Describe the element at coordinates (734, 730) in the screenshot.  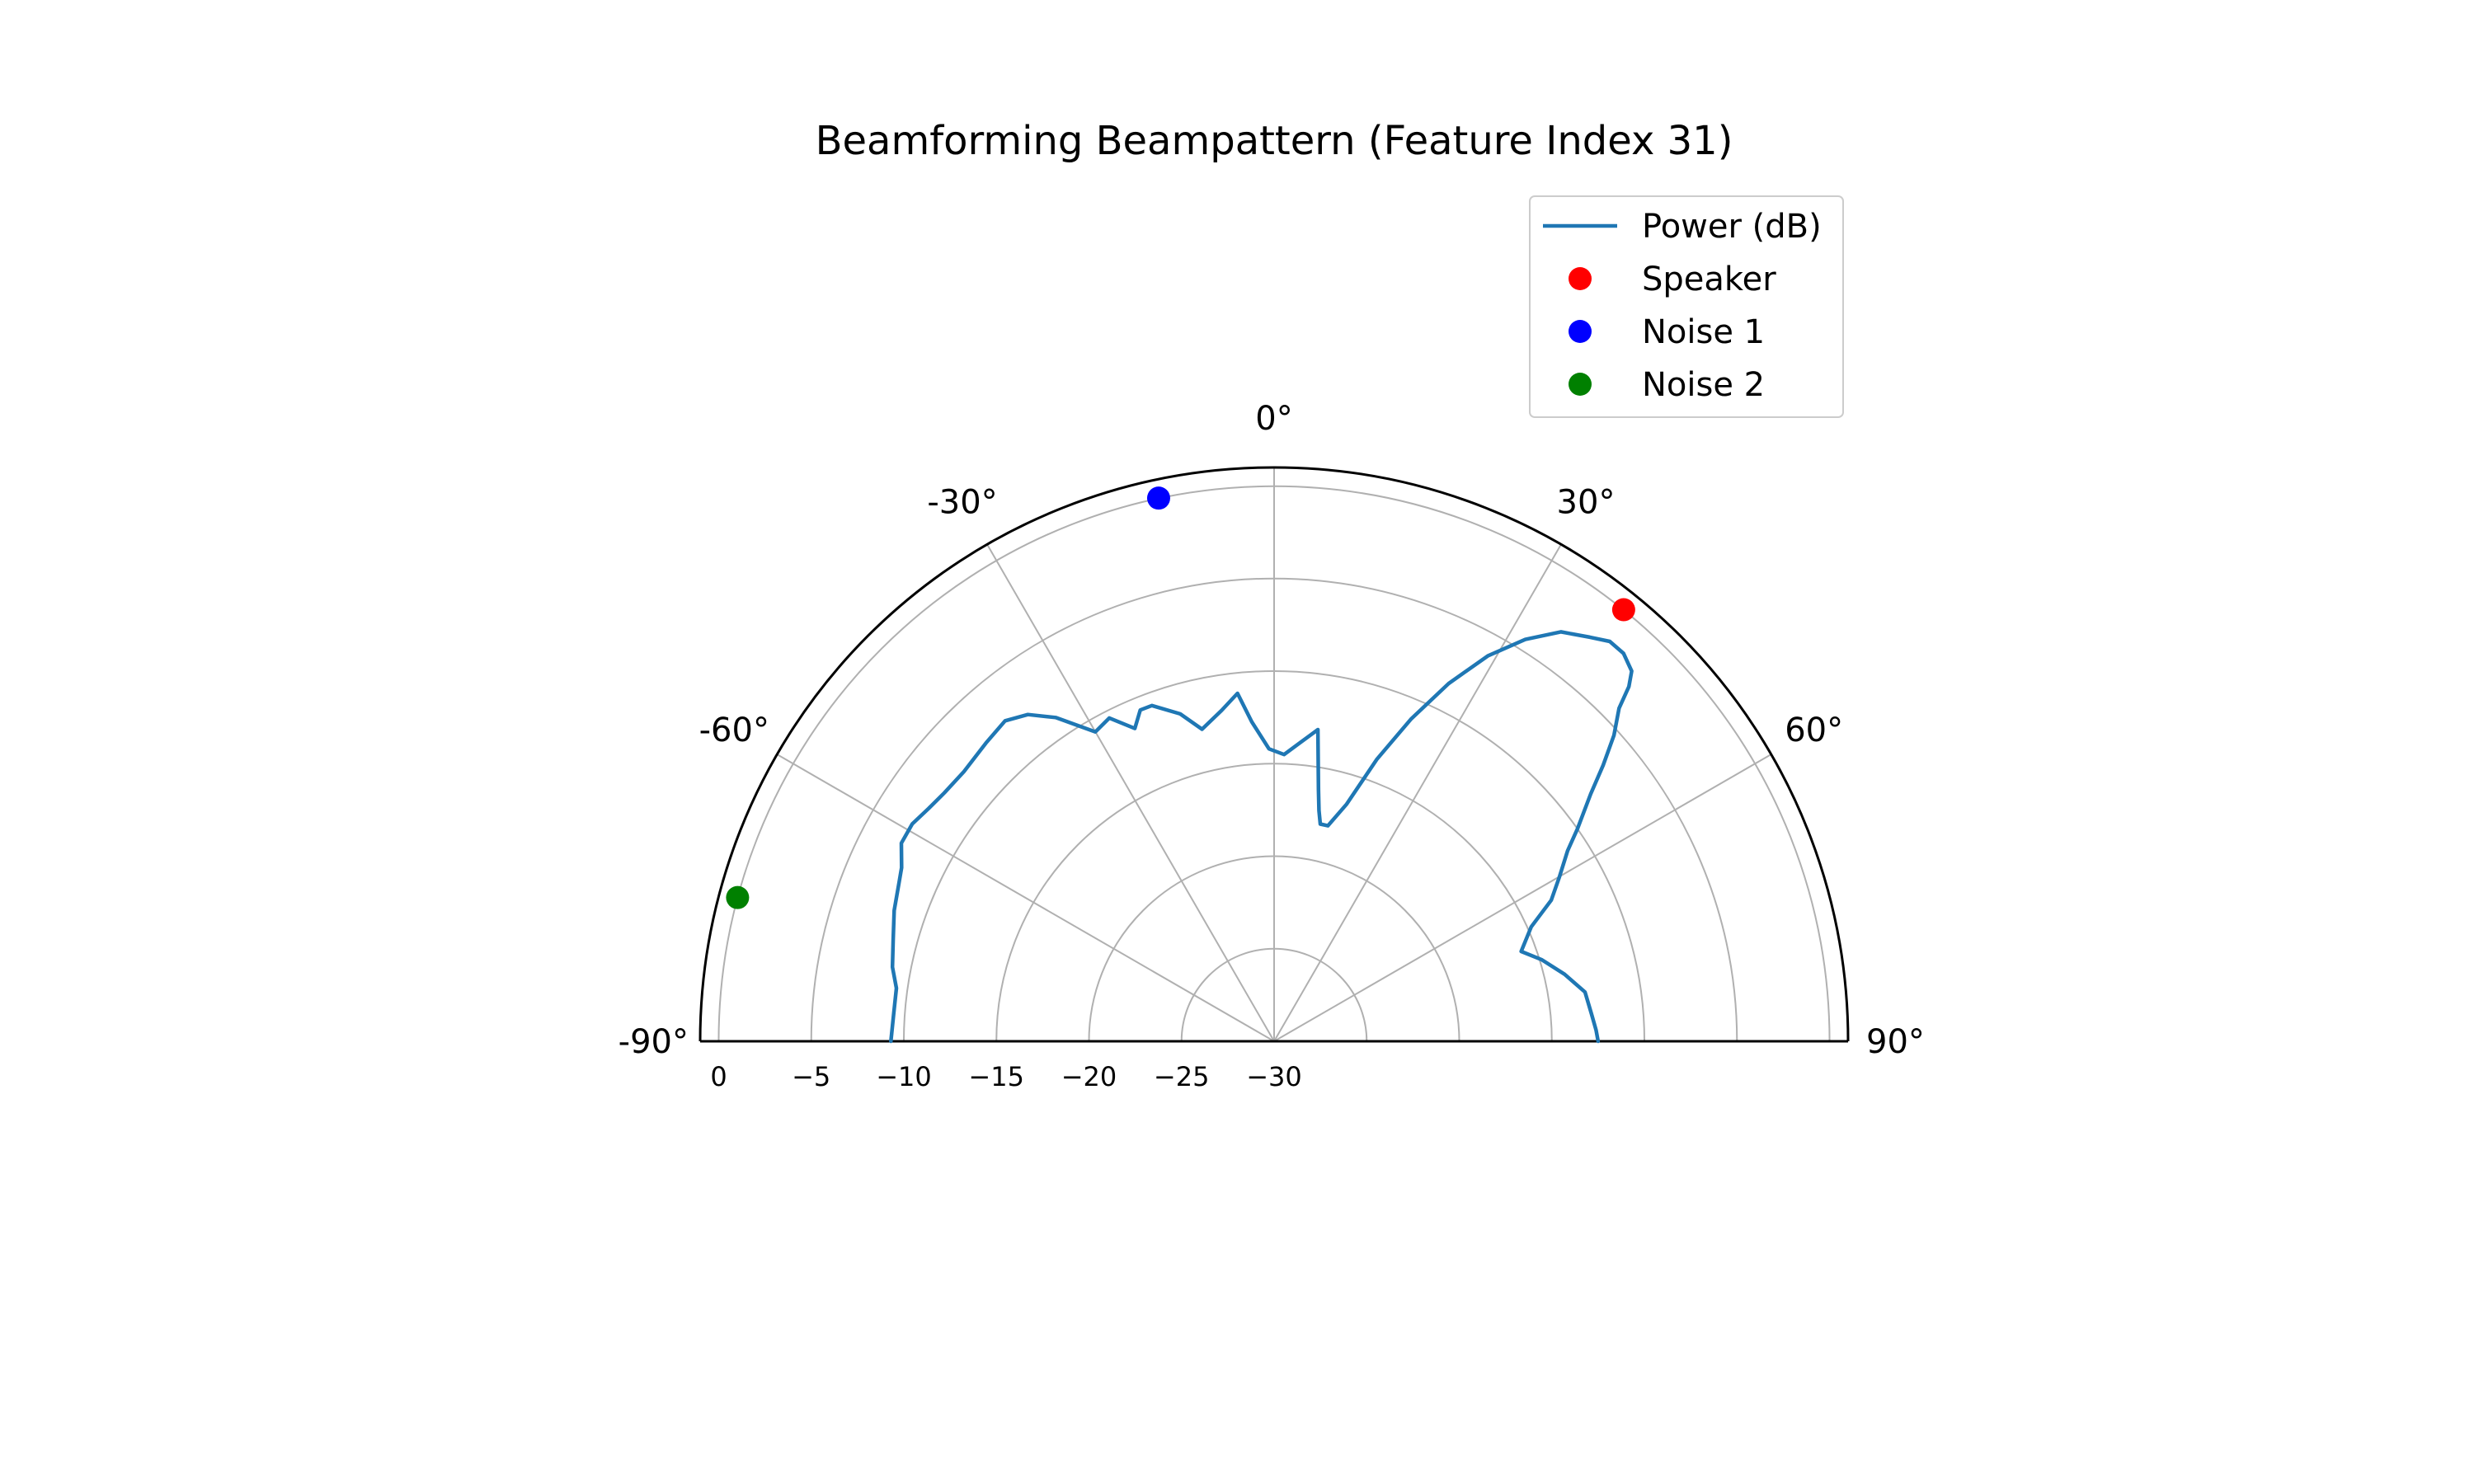
I see `angle-tick-label: -60°` at that location.